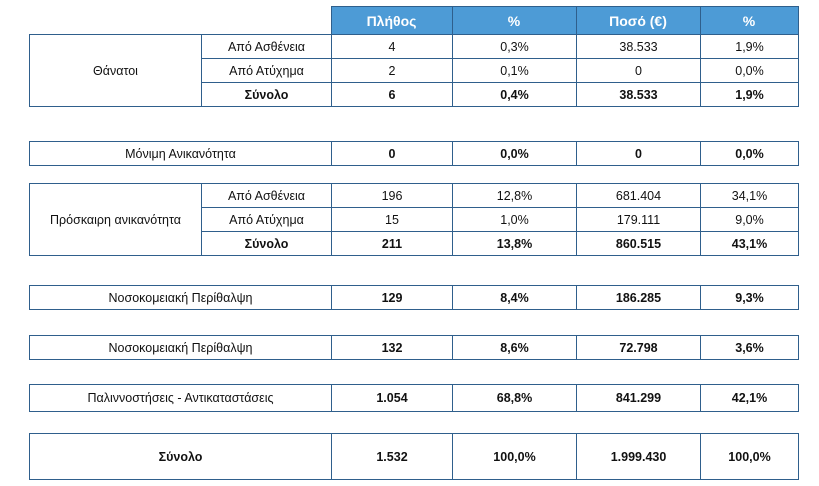 This screenshot has width=819, height=486. I want to click on cell-pct: 68,8%, so click(514, 398).